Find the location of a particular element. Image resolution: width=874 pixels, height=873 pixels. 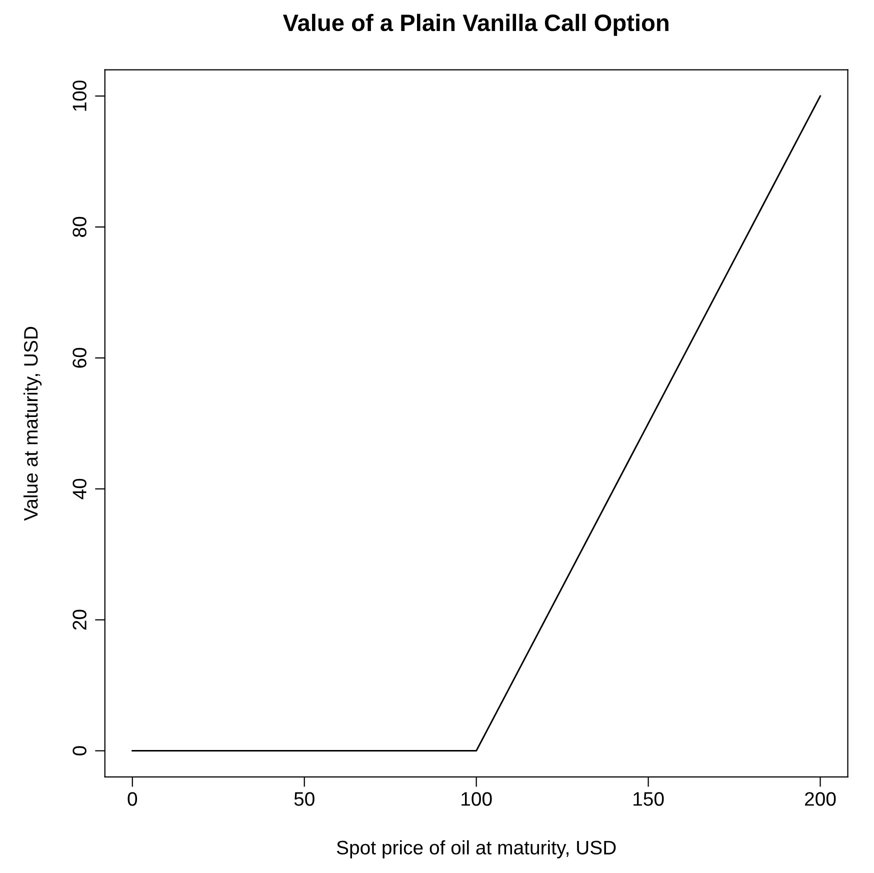

x-tick-label: 100 is located at coordinates (477, 799).